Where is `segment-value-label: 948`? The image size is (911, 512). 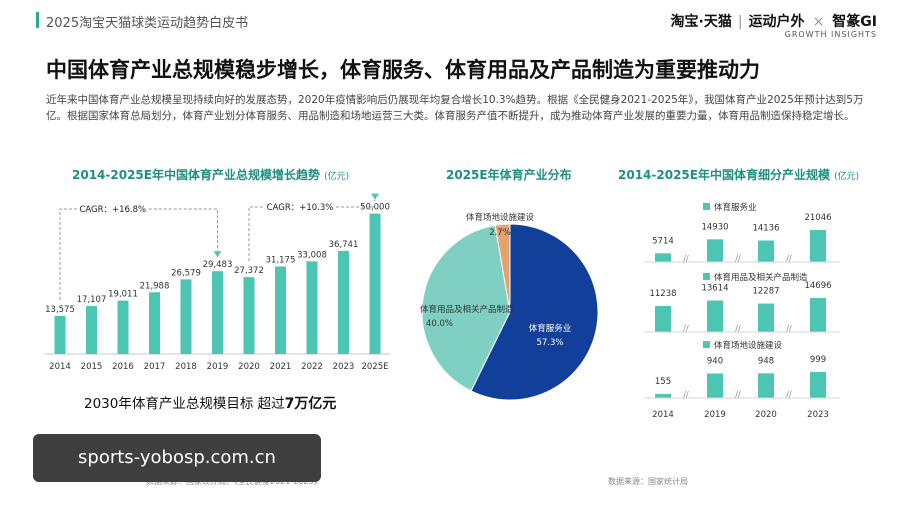 segment-value-label: 948 is located at coordinates (766, 361).